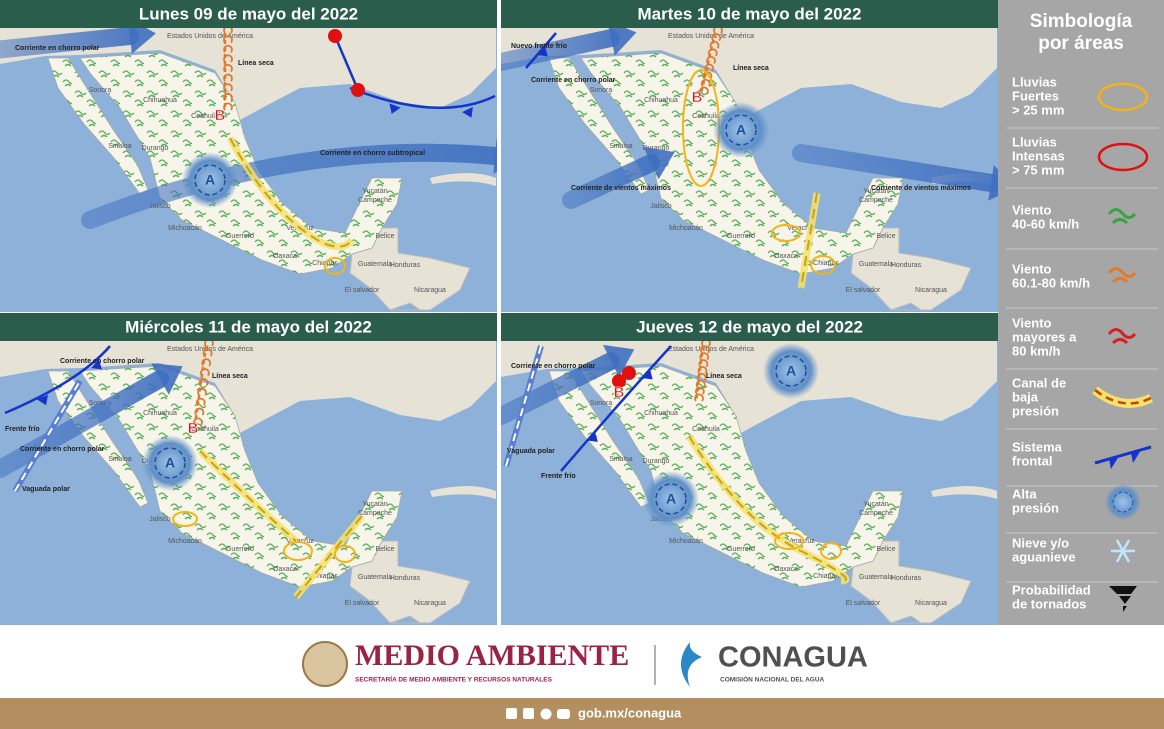 The image size is (1164, 729). What do you see at coordinates (801, 228) in the screenshot?
I see `place-label: Veracruz` at bounding box center [801, 228].